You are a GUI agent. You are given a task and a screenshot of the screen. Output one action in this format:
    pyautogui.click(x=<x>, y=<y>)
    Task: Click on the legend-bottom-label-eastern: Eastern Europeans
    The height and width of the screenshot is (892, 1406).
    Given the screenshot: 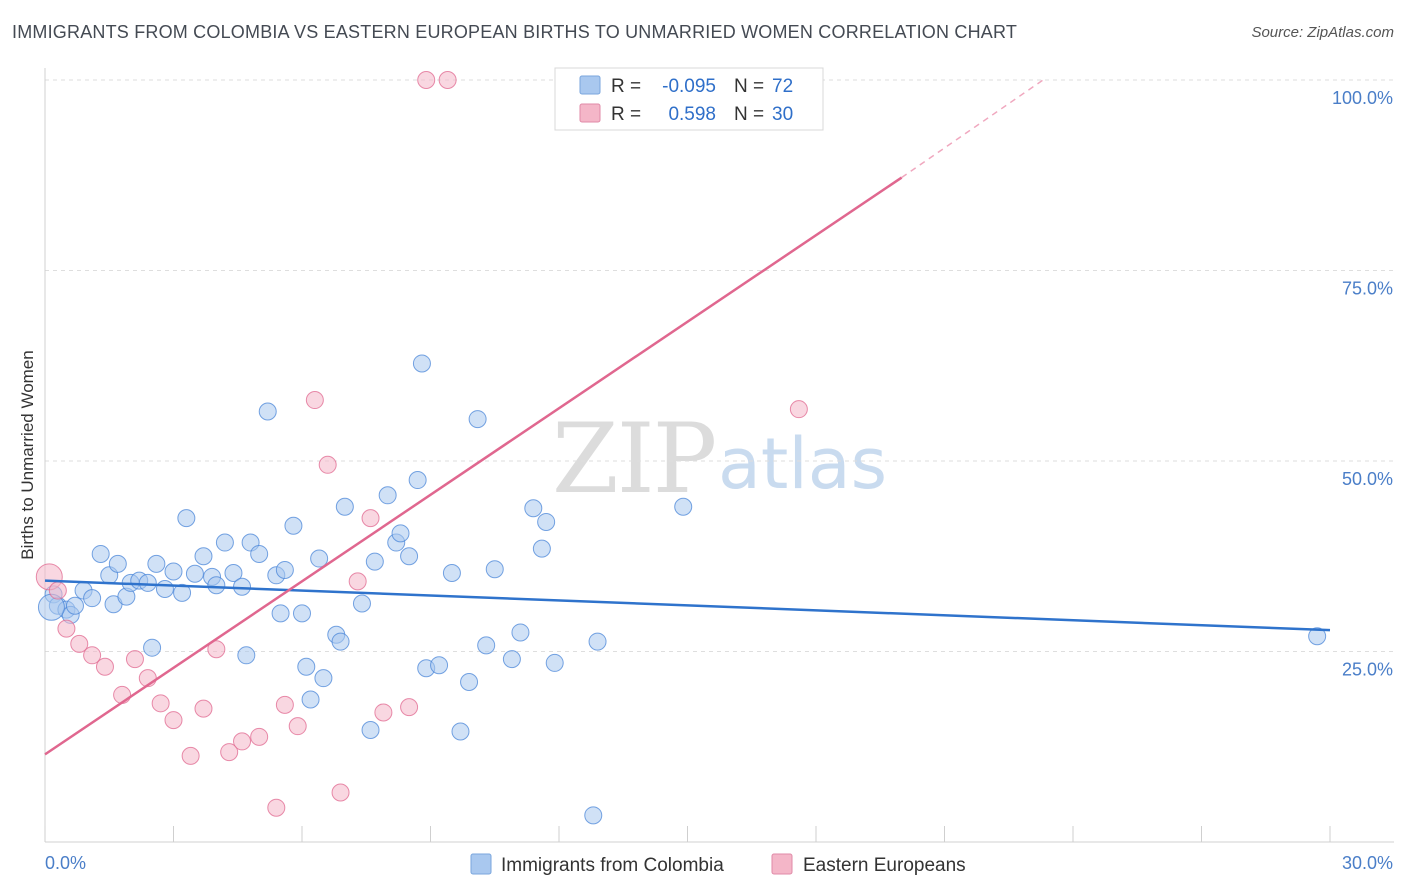 What is the action you would take?
    pyautogui.click(x=884, y=865)
    